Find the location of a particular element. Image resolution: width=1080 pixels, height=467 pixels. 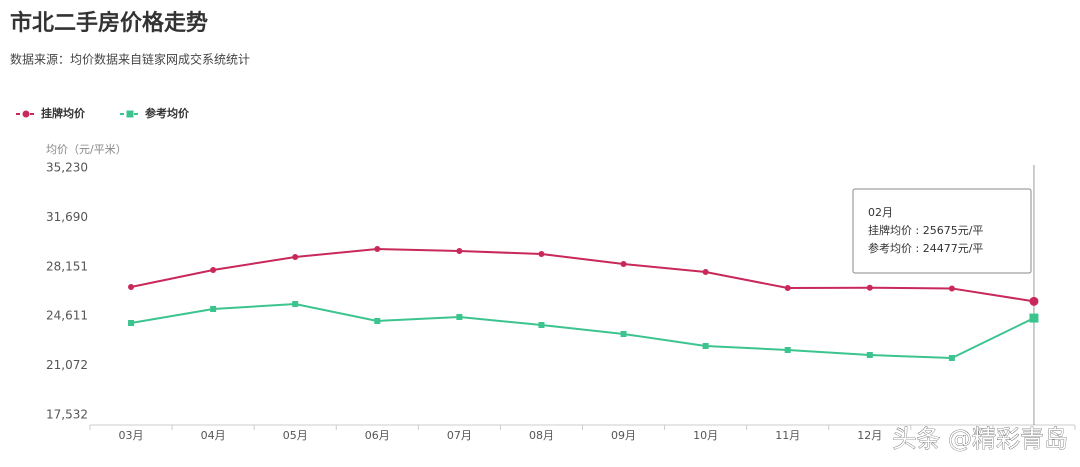

tooltip-box is located at coordinates (942, 231).